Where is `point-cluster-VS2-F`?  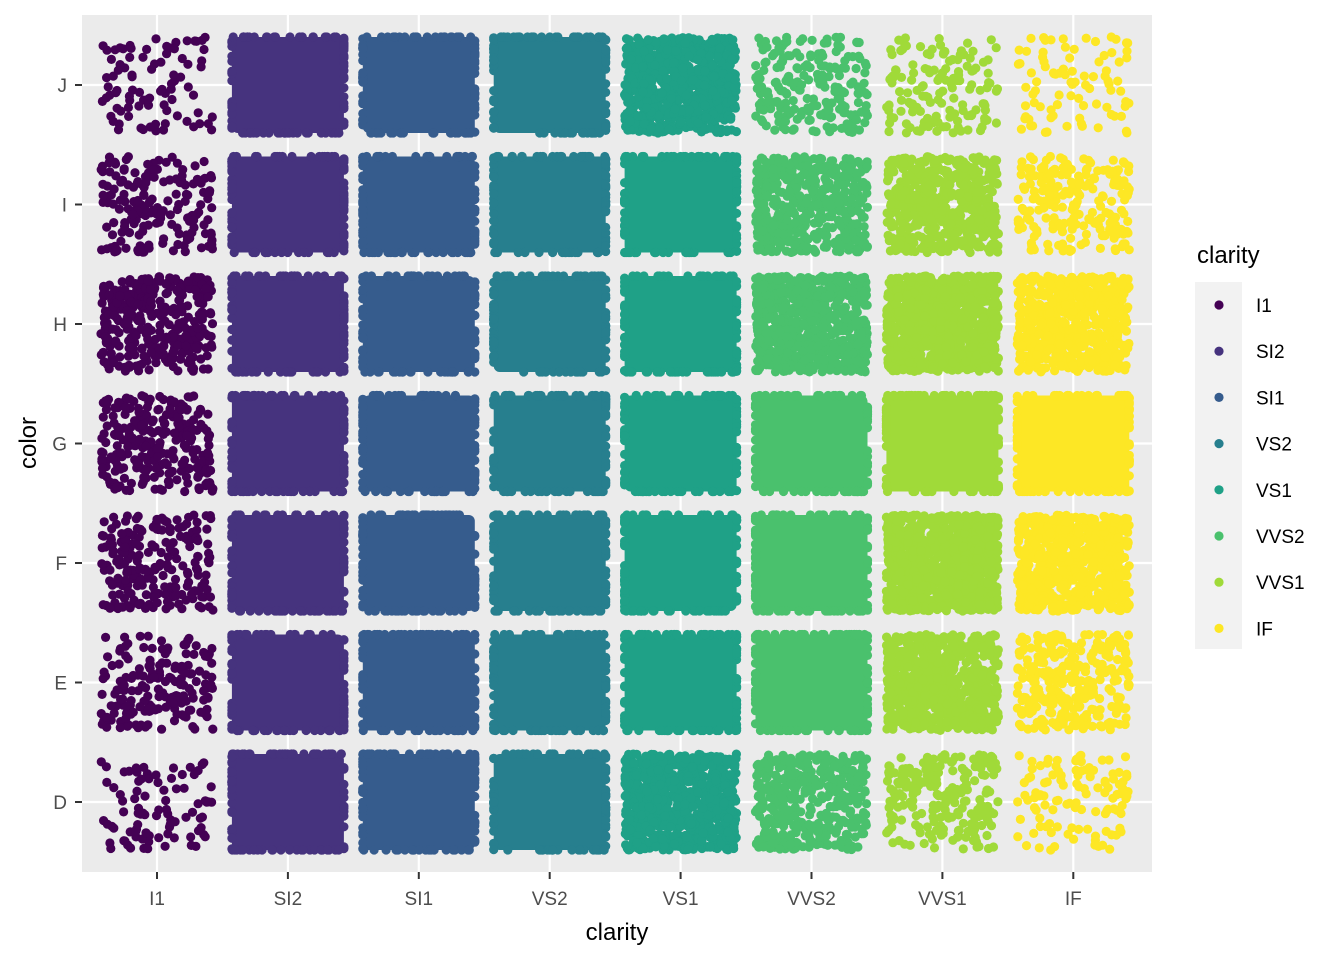 point-cluster-VS2-F is located at coordinates (550, 563).